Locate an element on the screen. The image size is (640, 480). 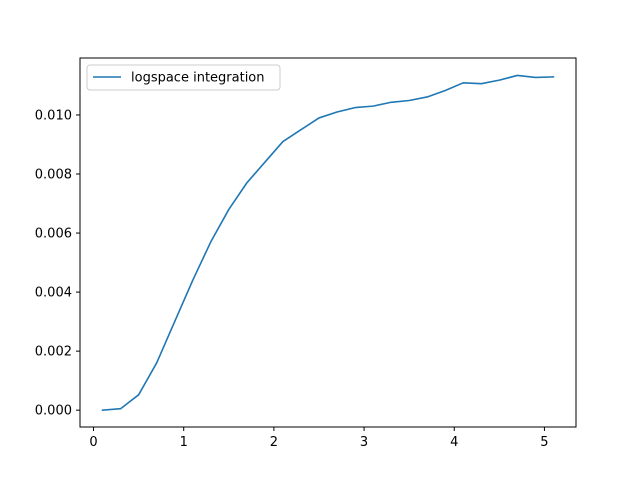
y-tick-label: 0.000 is located at coordinates (53, 411).